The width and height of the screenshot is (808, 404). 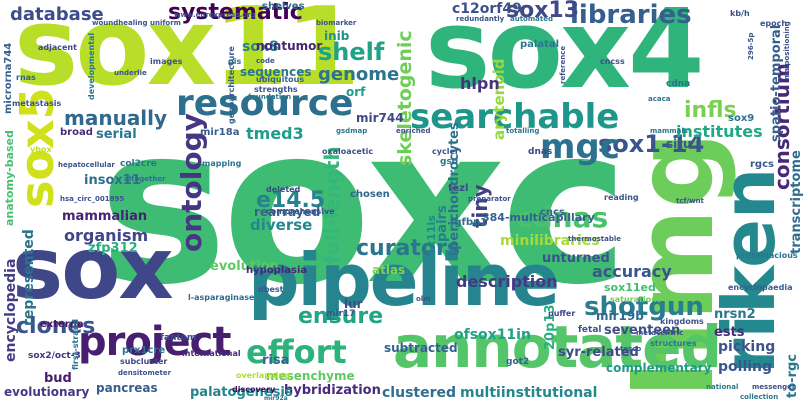 I want to click on word-densitometer: densitometer, so click(x=145, y=373).